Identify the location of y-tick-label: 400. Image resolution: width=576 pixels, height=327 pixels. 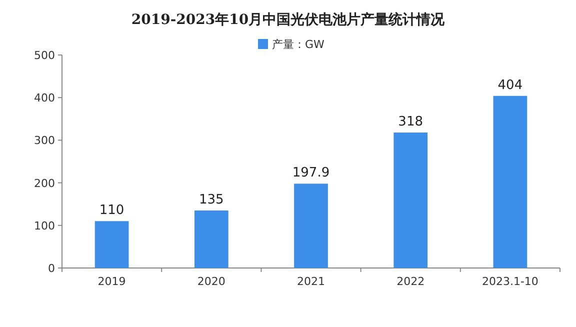
(44, 98).